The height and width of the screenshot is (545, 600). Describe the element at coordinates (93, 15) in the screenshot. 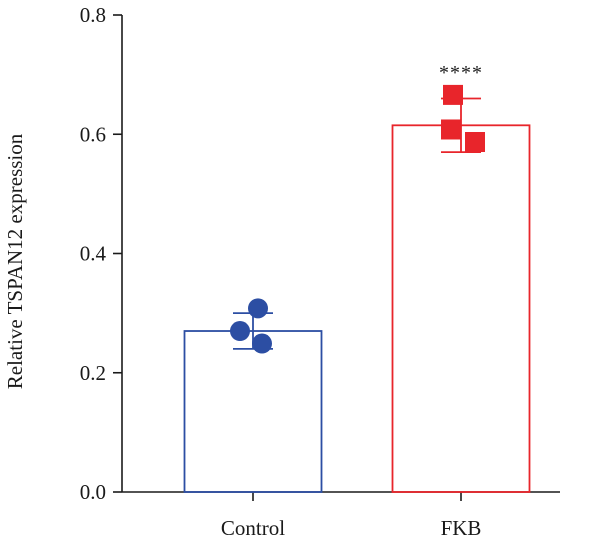

I see `y-tick-label-4: 0.8` at that location.